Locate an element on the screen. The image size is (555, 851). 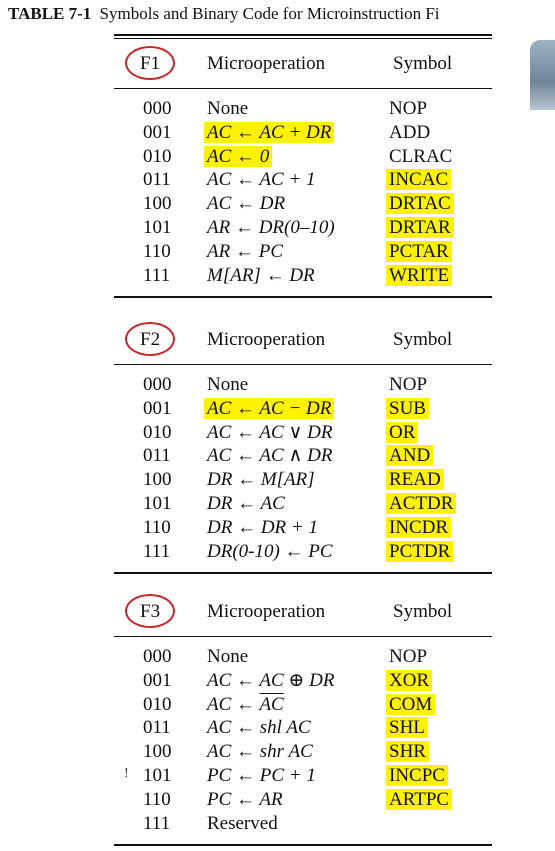
microoperation-text: AC ← AC + DR is located at coordinates (269, 132).